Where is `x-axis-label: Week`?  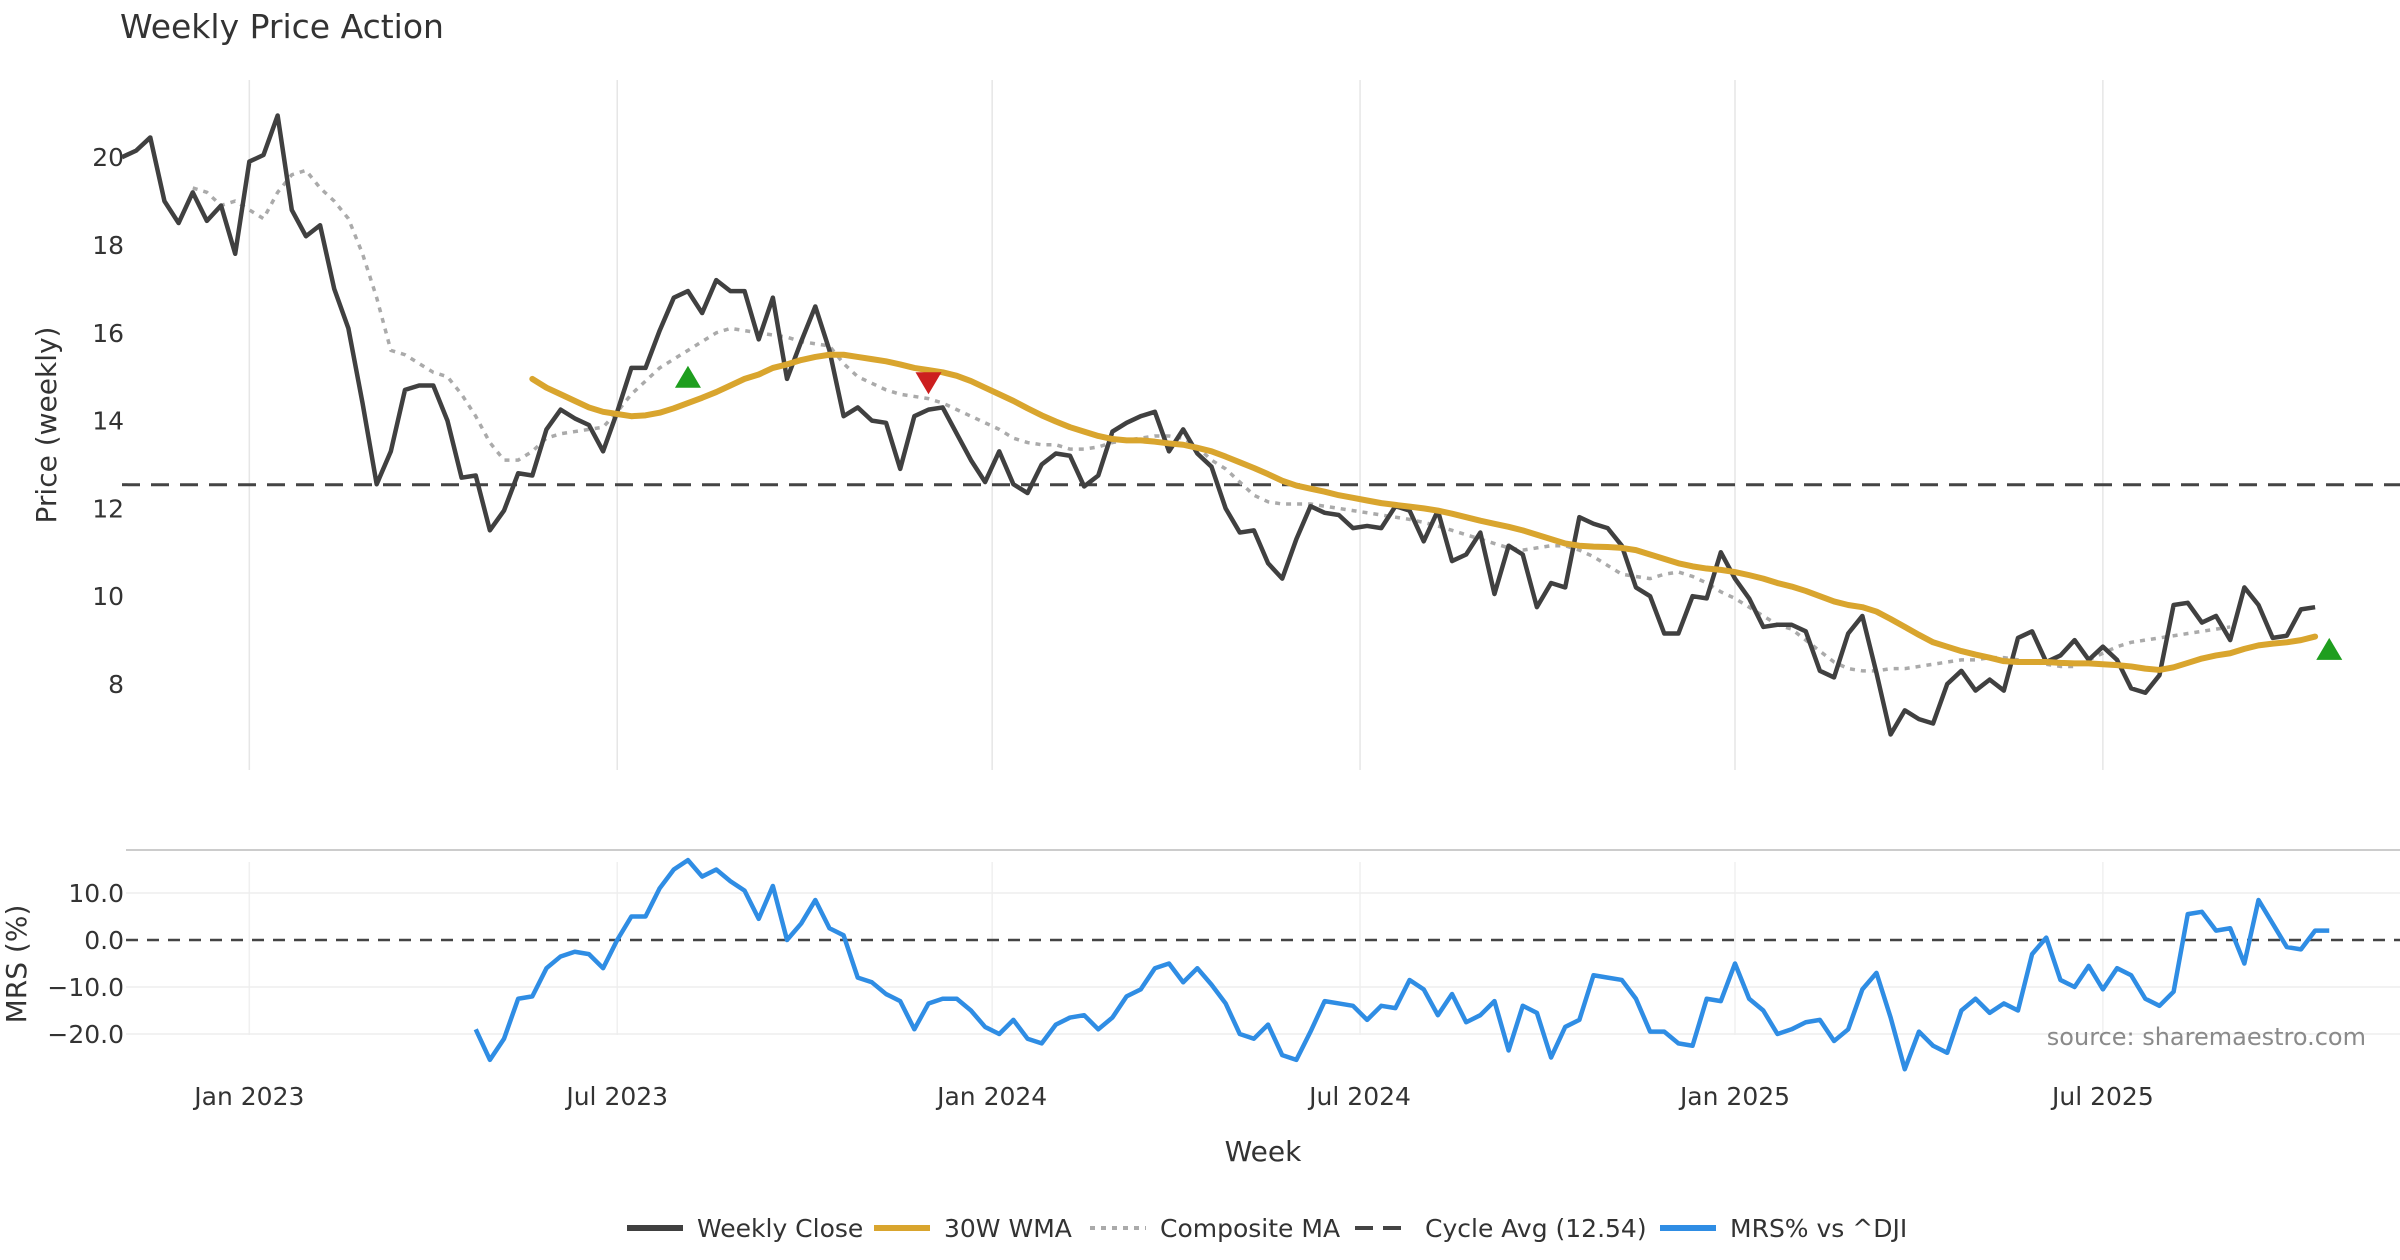 x-axis-label: Week is located at coordinates (1263, 1151).